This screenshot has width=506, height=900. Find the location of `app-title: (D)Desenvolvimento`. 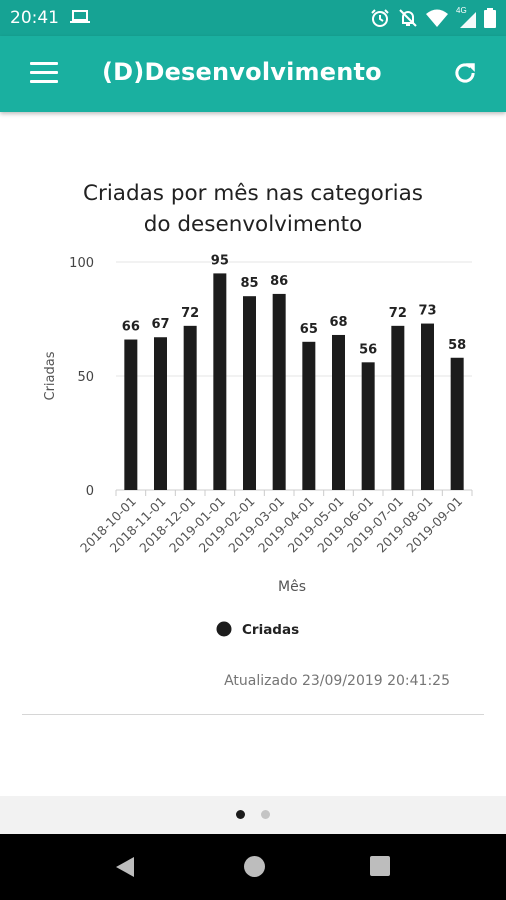

app-title: (D)Desenvolvimento is located at coordinates (242, 72).